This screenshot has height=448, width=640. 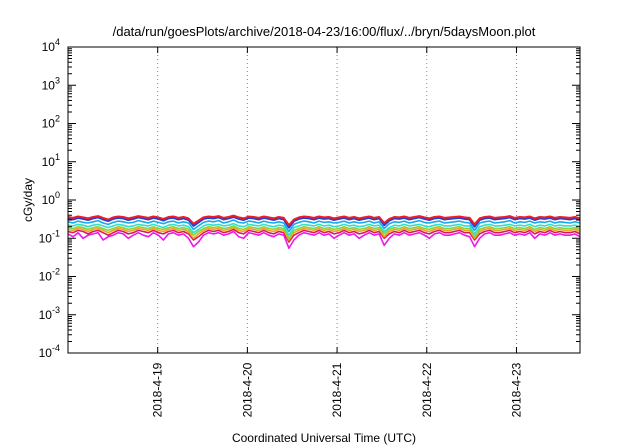 I want to click on x-tick-label: 2018-4-19, so click(x=158, y=389).